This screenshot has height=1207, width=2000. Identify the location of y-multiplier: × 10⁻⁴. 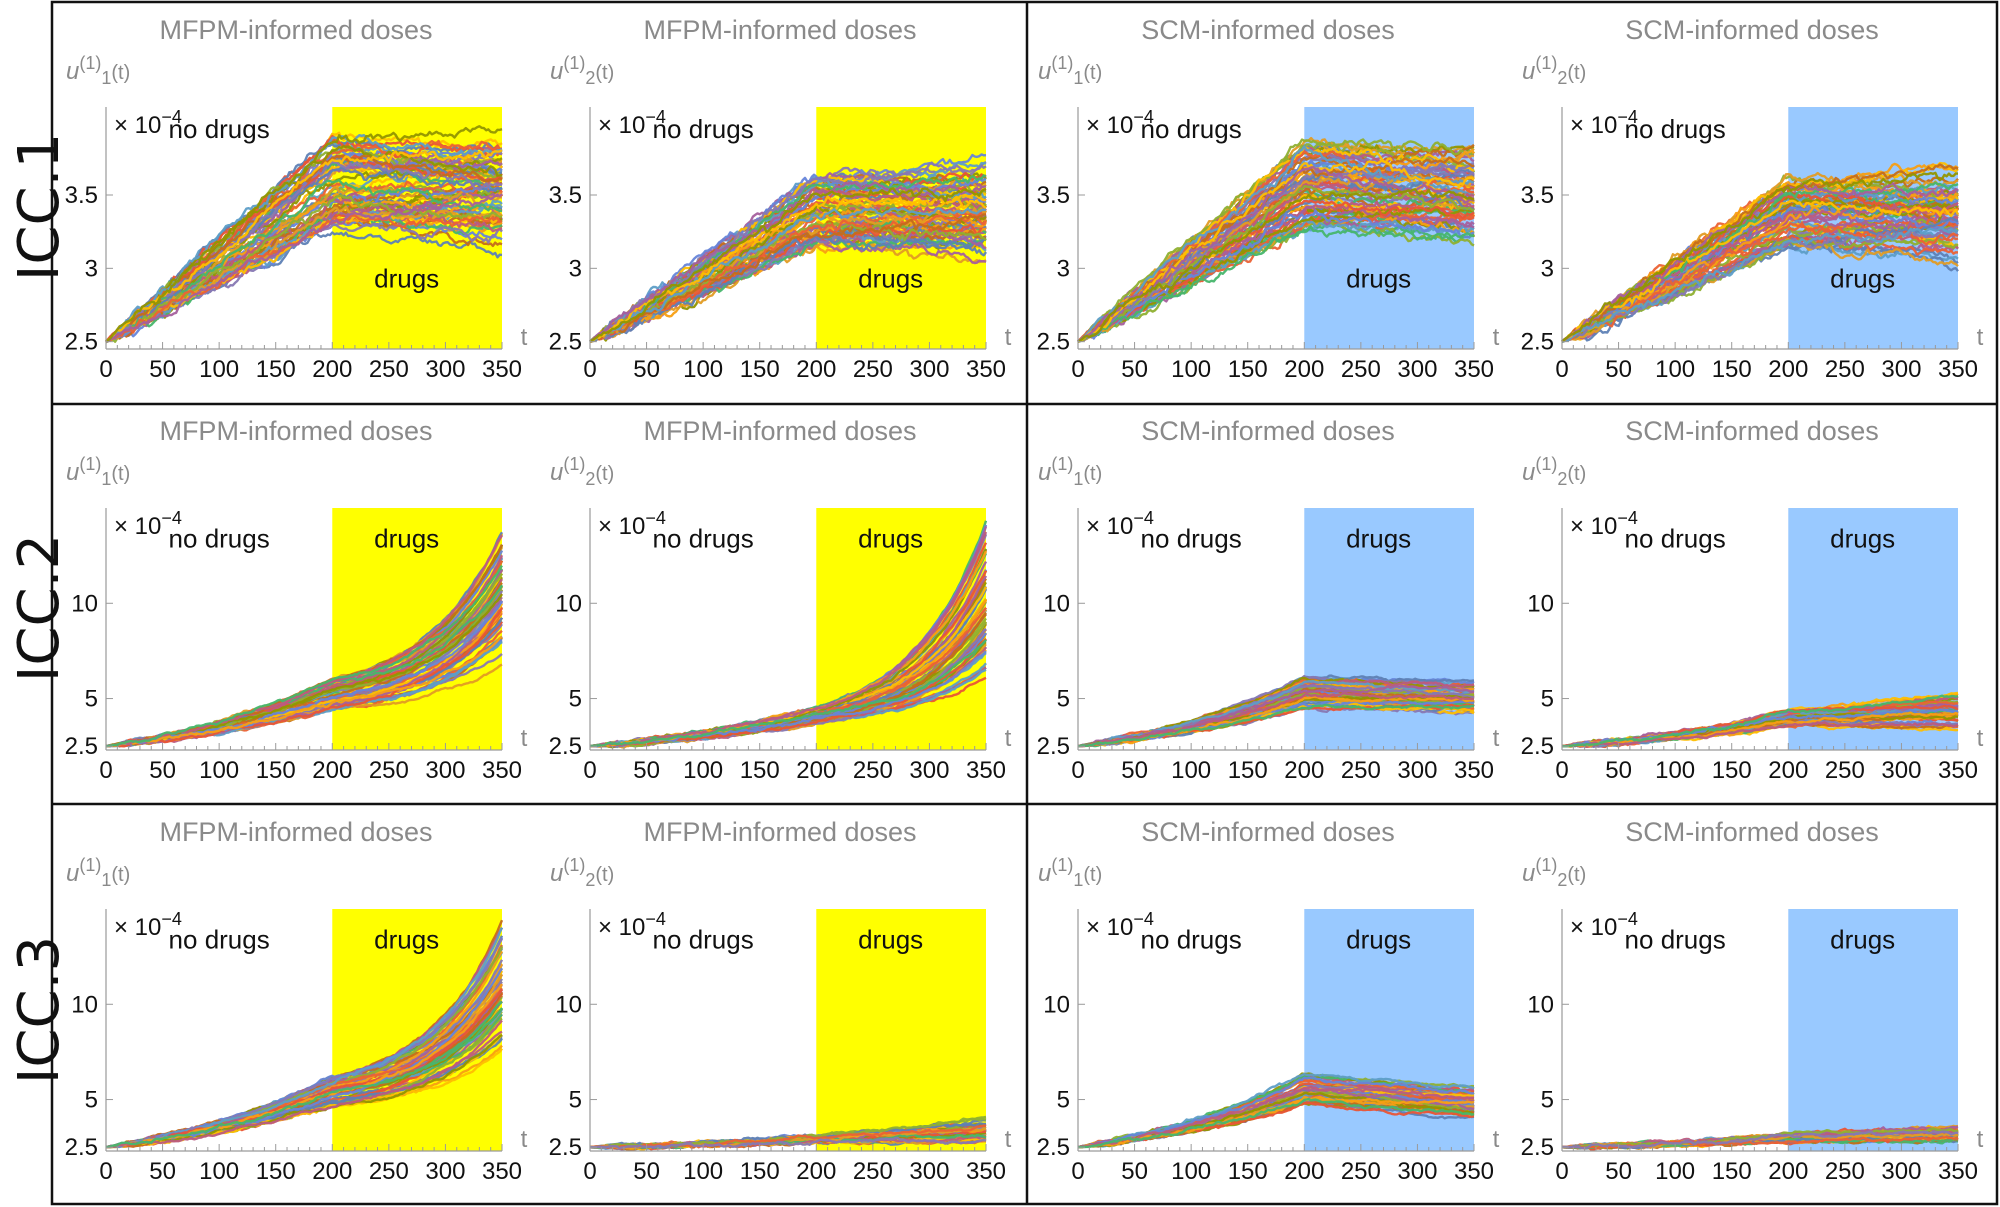
(1604, 524).